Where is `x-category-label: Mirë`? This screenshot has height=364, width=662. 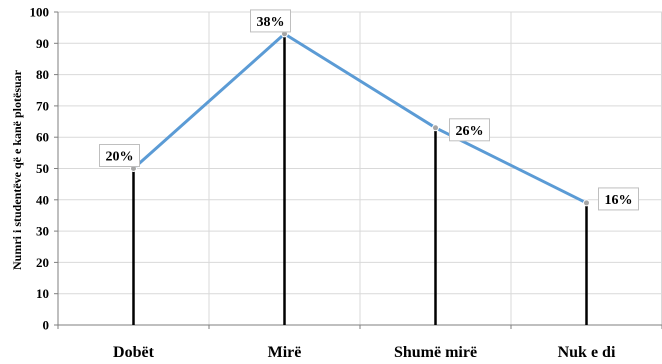 x-category-label: Mirë is located at coordinates (285, 352).